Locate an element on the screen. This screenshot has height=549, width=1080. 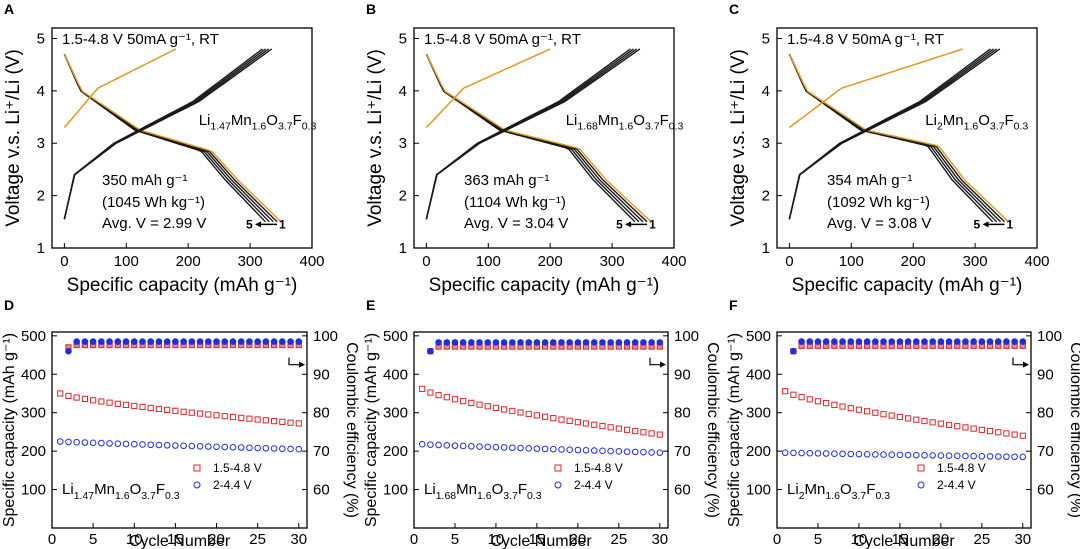
y-tick-label: 100 is located at coordinates (33, 490).